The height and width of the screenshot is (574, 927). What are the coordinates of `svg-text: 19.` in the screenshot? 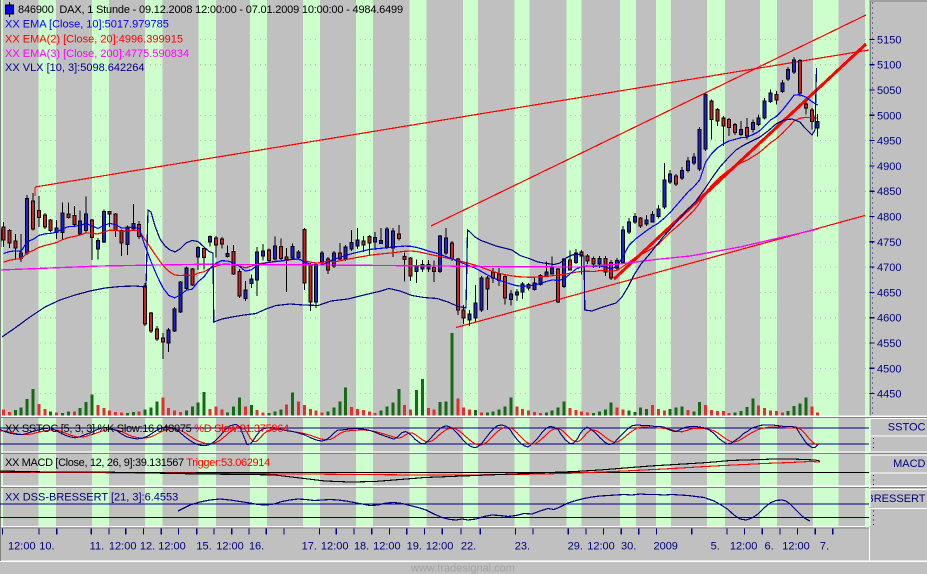 It's located at (414, 547).